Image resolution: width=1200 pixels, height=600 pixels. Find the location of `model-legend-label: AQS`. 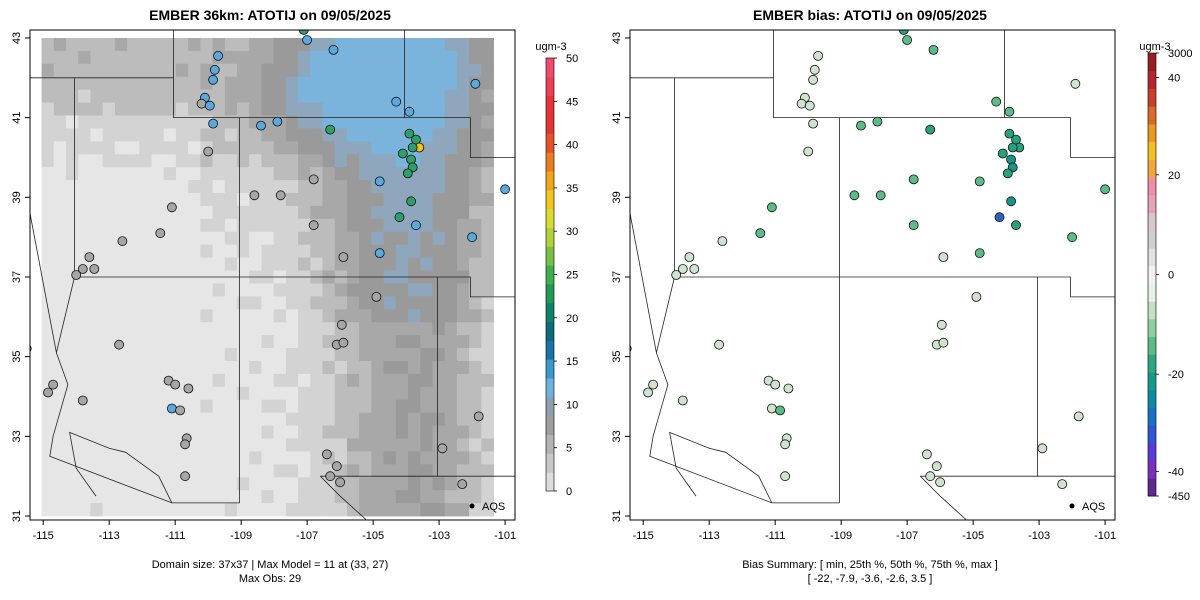

model-legend-label: AQS is located at coordinates (493, 507).